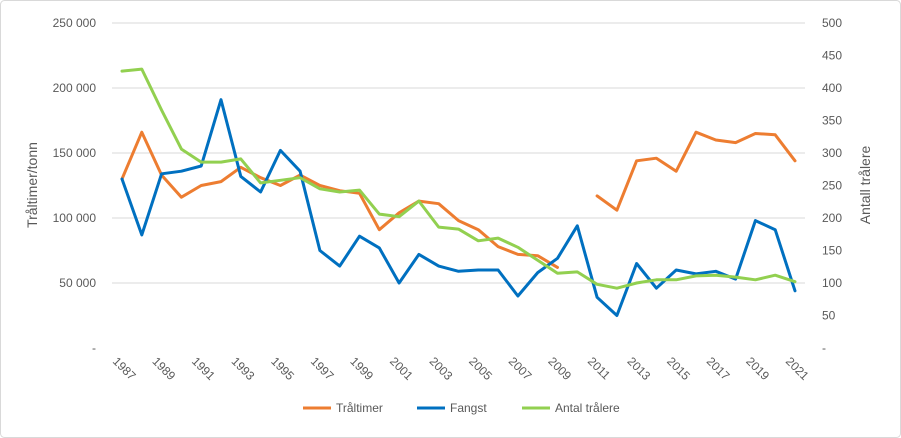 The height and width of the screenshot is (438, 901). Describe the element at coordinates (832, 186) in the screenshot. I see `y2-tick-label: 250` at that location.